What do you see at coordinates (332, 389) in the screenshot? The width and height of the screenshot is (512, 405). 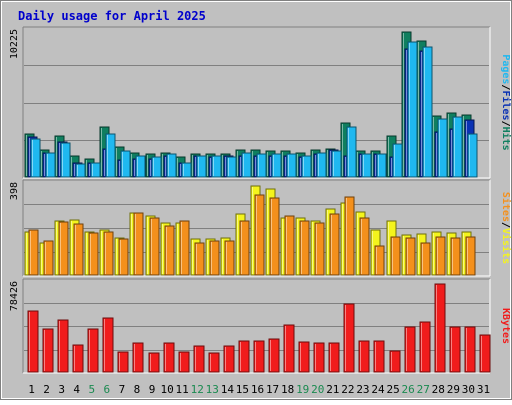 I see `x-tick-label-day-21: 21` at bounding box center [332, 389].